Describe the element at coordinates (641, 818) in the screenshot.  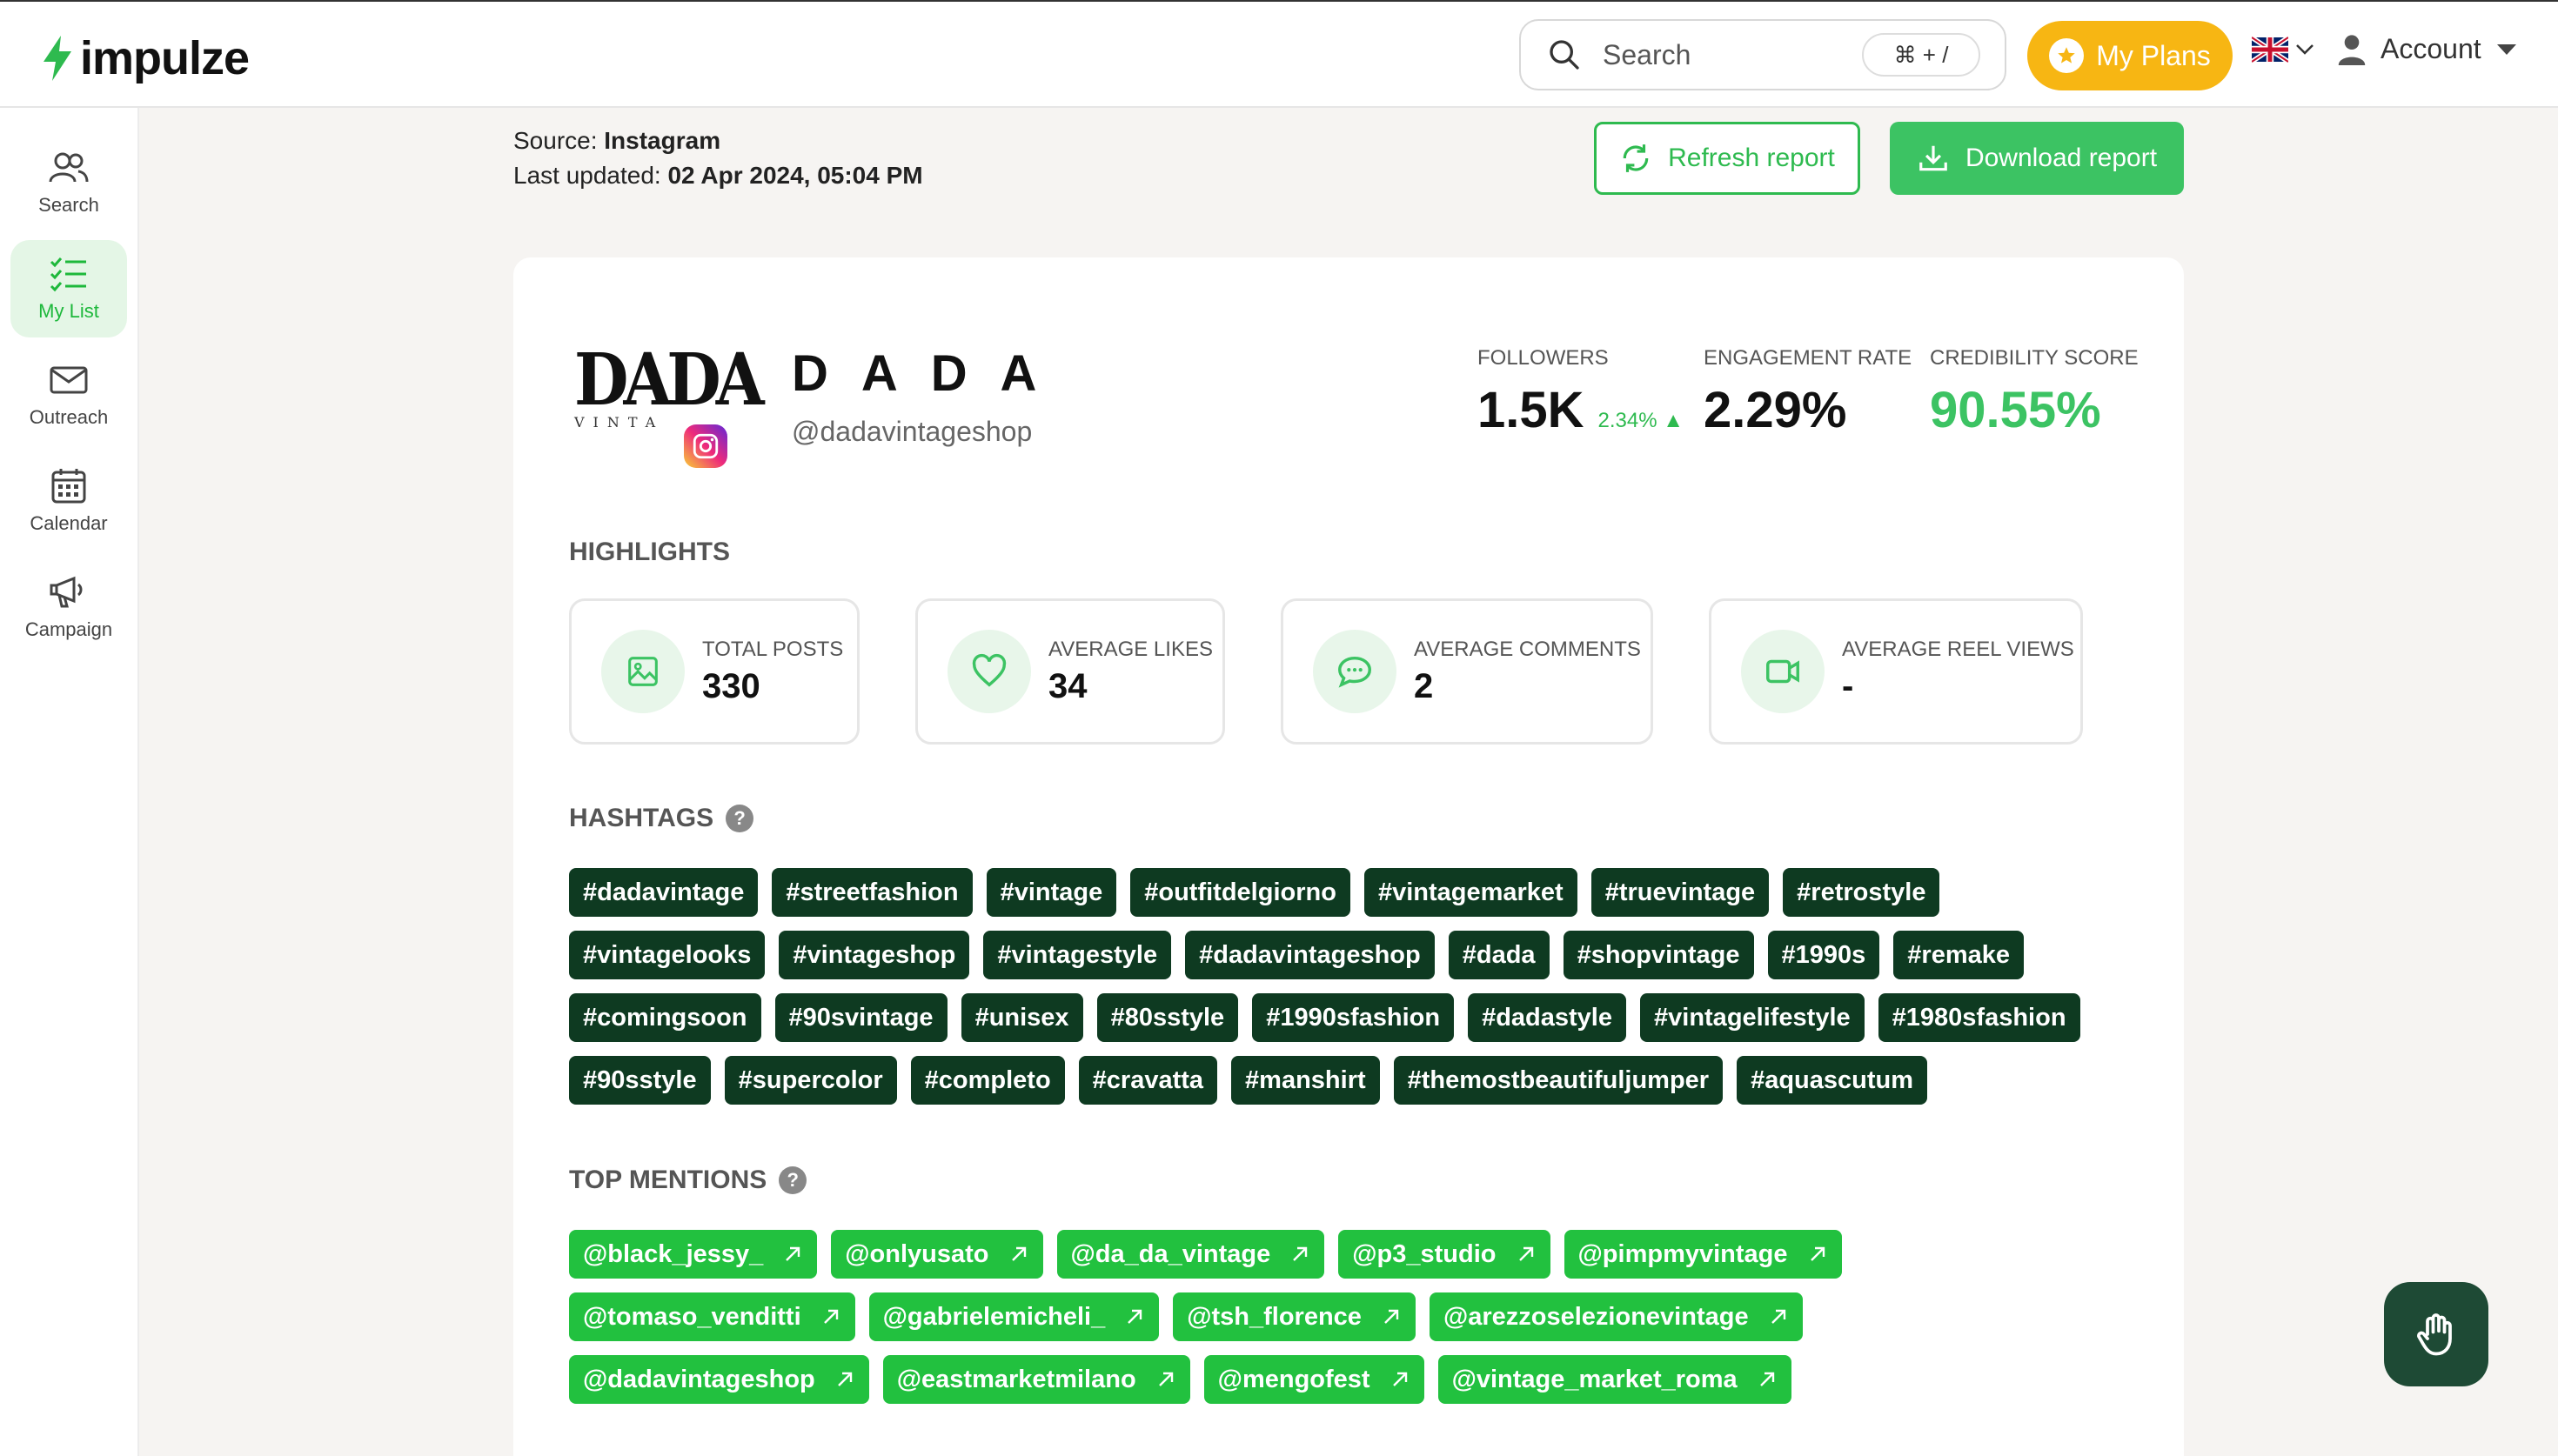
I see `hashtags-title-text: HASHTAGS` at that location.